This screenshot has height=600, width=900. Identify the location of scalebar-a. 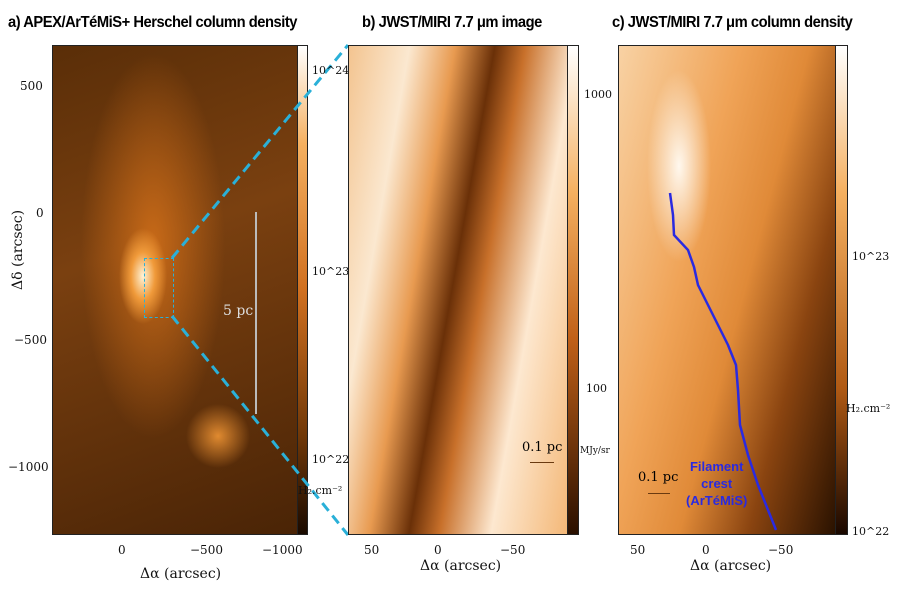
(256, 313).